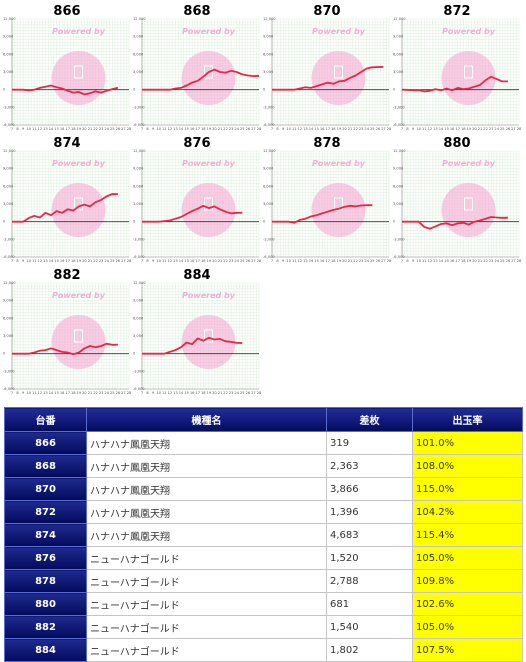 This screenshot has width=526, height=662. What do you see at coordinates (263, 581) in the screenshot?
I see `table-row: 878 ニューハナゴールド 2,788 109.8%` at bounding box center [263, 581].